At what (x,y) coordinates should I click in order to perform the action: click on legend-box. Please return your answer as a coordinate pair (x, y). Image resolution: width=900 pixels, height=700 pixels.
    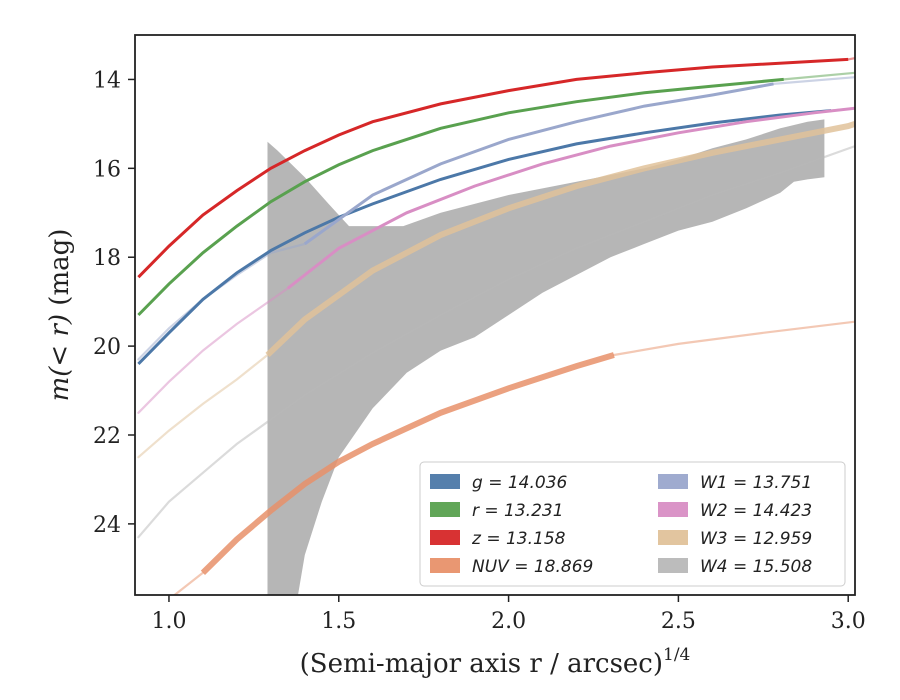
    Looking at the image, I should click on (632, 524).